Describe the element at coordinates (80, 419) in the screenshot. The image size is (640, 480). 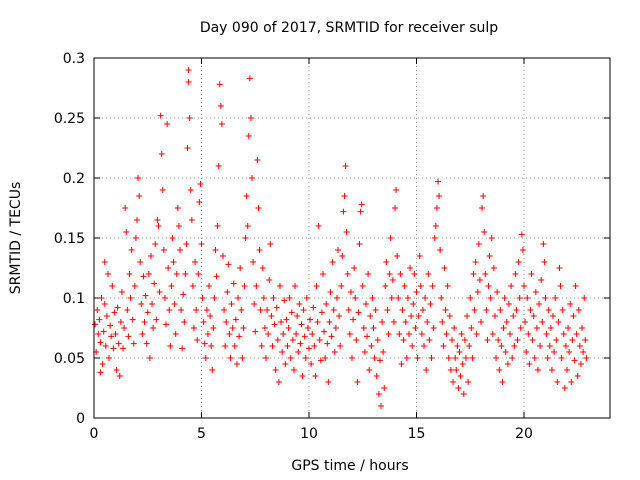
I see `y-tick-label: 0` at that location.